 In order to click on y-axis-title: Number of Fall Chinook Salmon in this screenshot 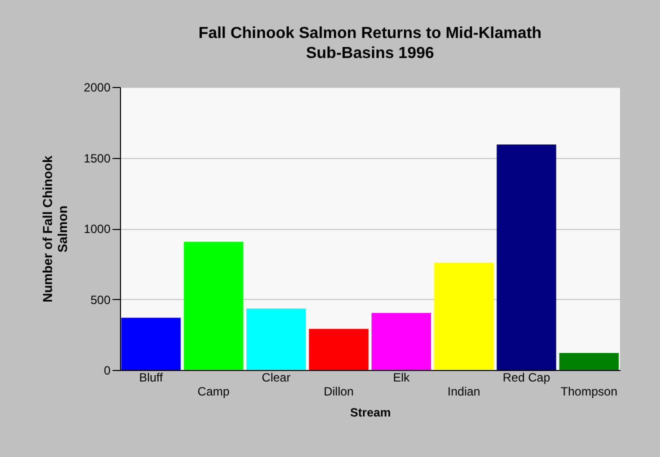, I will do `click(55, 228)`.